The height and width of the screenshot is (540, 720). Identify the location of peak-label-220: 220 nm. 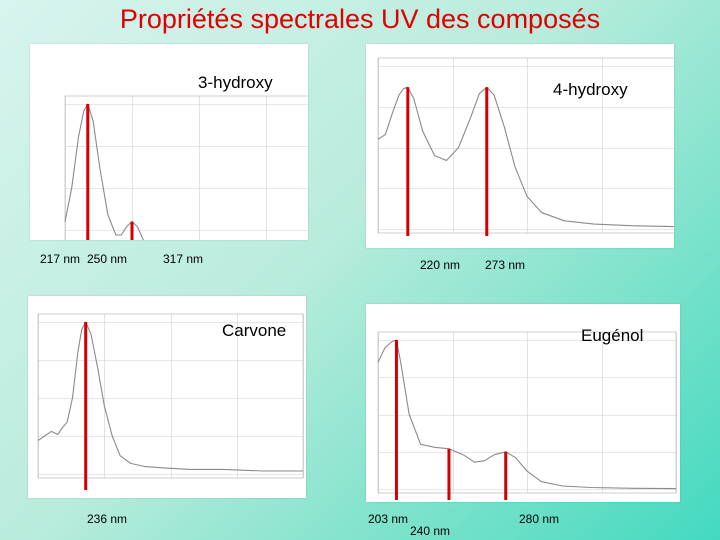
(440, 265).